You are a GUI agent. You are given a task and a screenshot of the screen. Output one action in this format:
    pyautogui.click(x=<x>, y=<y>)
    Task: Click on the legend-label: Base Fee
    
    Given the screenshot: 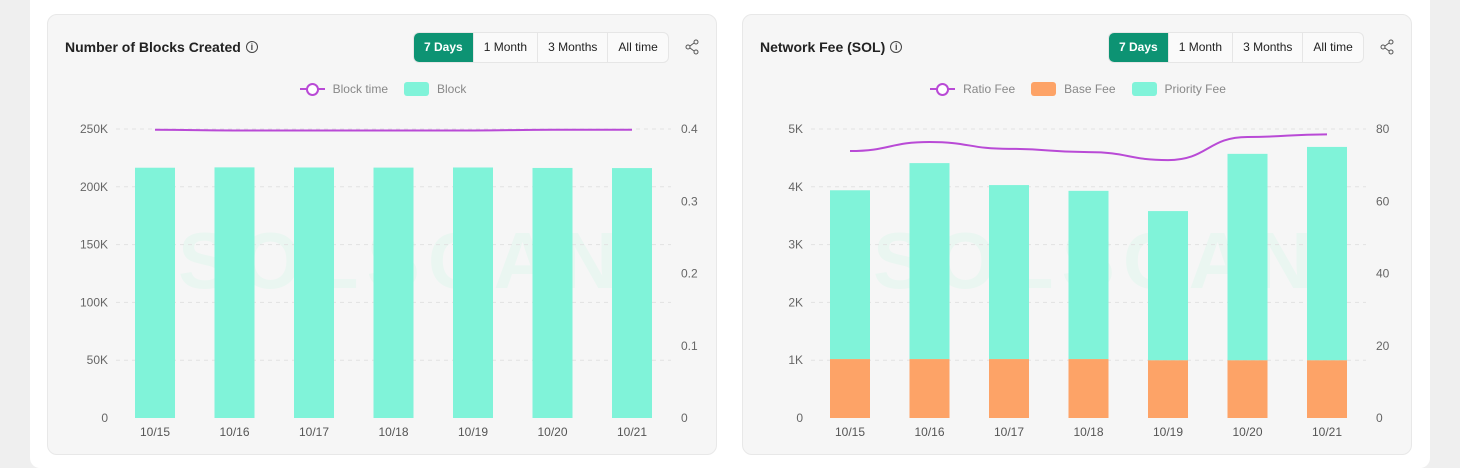 What is the action you would take?
    pyautogui.click(x=1090, y=89)
    